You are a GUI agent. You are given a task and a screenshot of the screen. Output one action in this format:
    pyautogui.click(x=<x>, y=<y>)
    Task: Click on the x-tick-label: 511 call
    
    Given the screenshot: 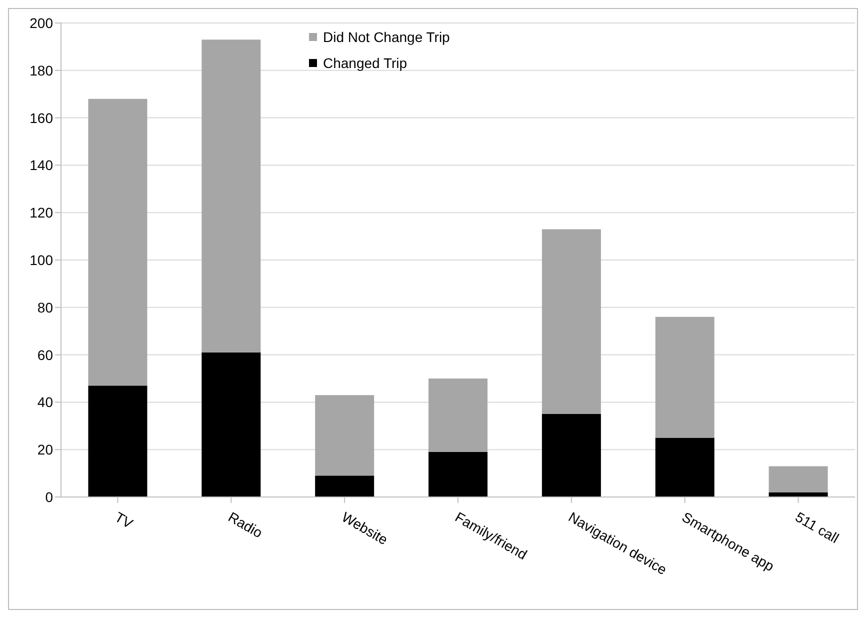 What is the action you would take?
    pyautogui.click(x=817, y=527)
    